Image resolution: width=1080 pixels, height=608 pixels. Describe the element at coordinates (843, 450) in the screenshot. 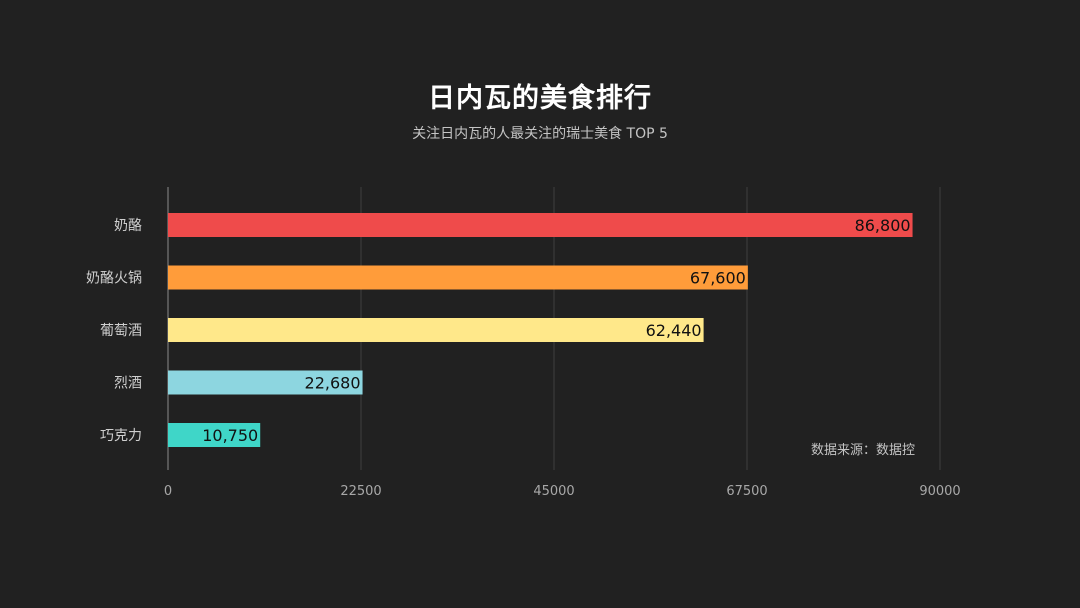

I see `data-source-label: 数据来源：` at that location.